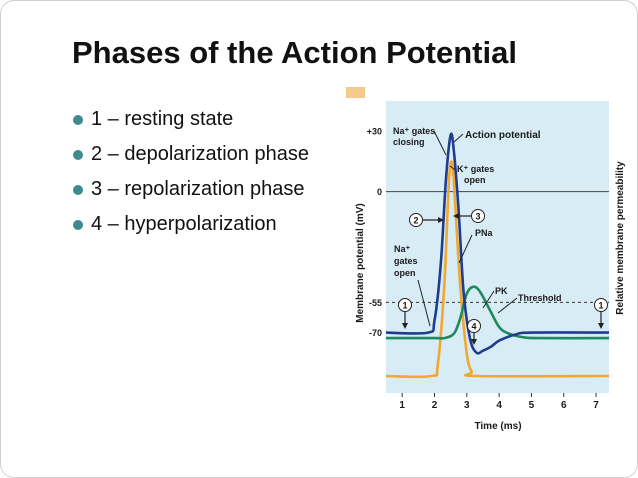 The image size is (638, 478). What do you see at coordinates (402, 405) in the screenshot?
I see `x-tick-label: 1` at bounding box center [402, 405].